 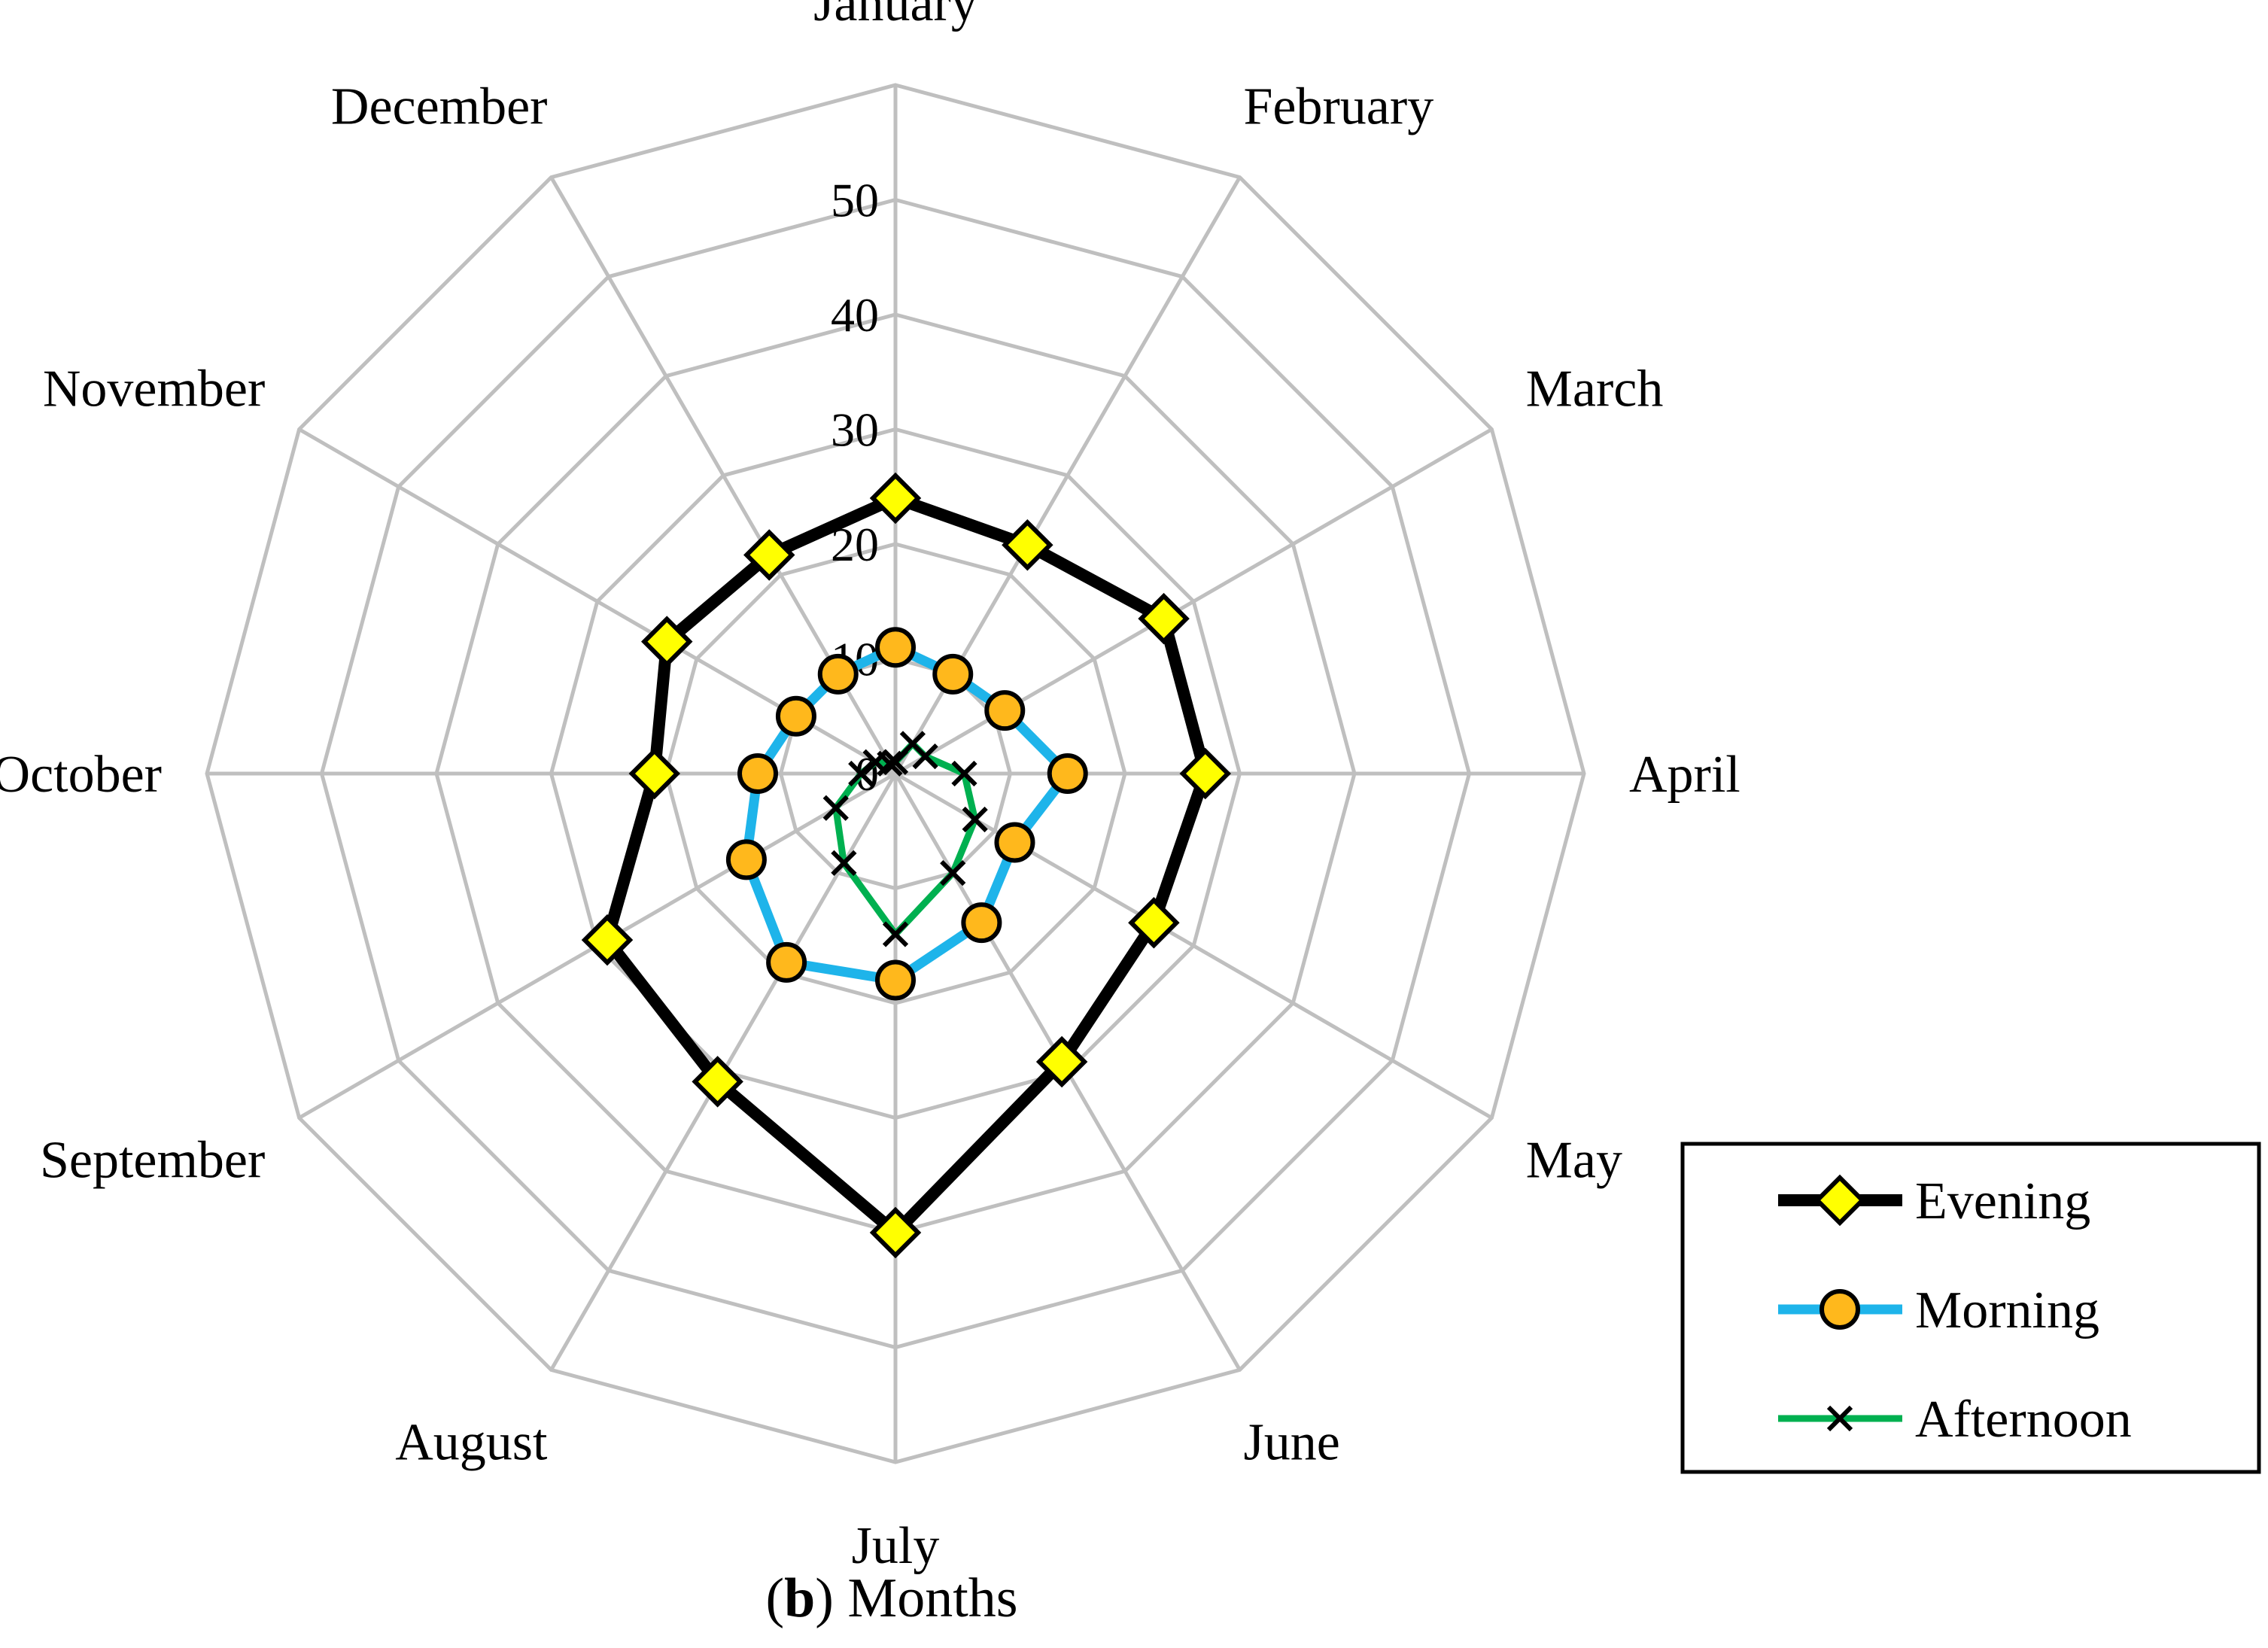 I want to click on legend-item-afternoon: Afternoon, so click(x=1955, y=1420).